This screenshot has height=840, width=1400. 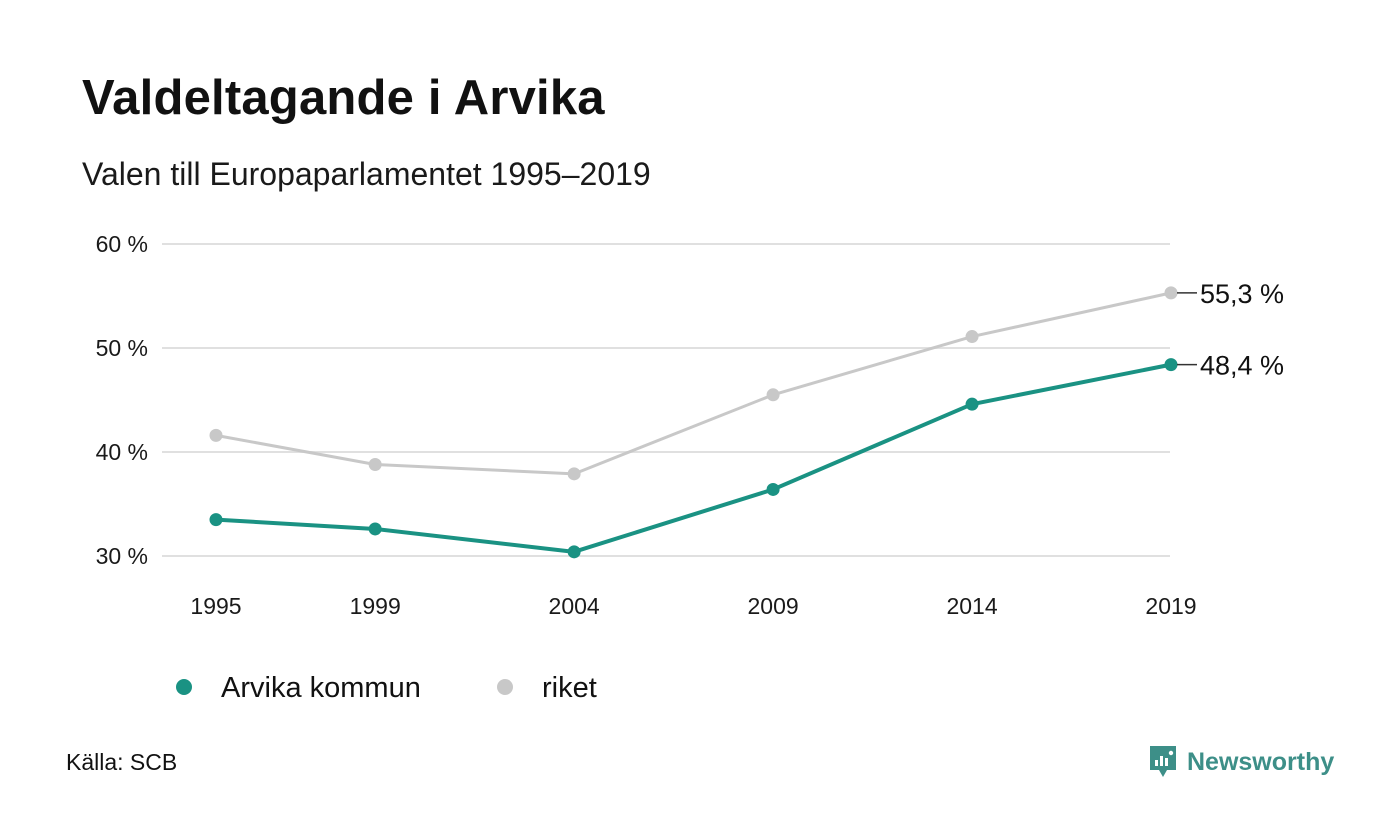 I want to click on end-label-riket: 55,3 %, so click(x=1242, y=294).